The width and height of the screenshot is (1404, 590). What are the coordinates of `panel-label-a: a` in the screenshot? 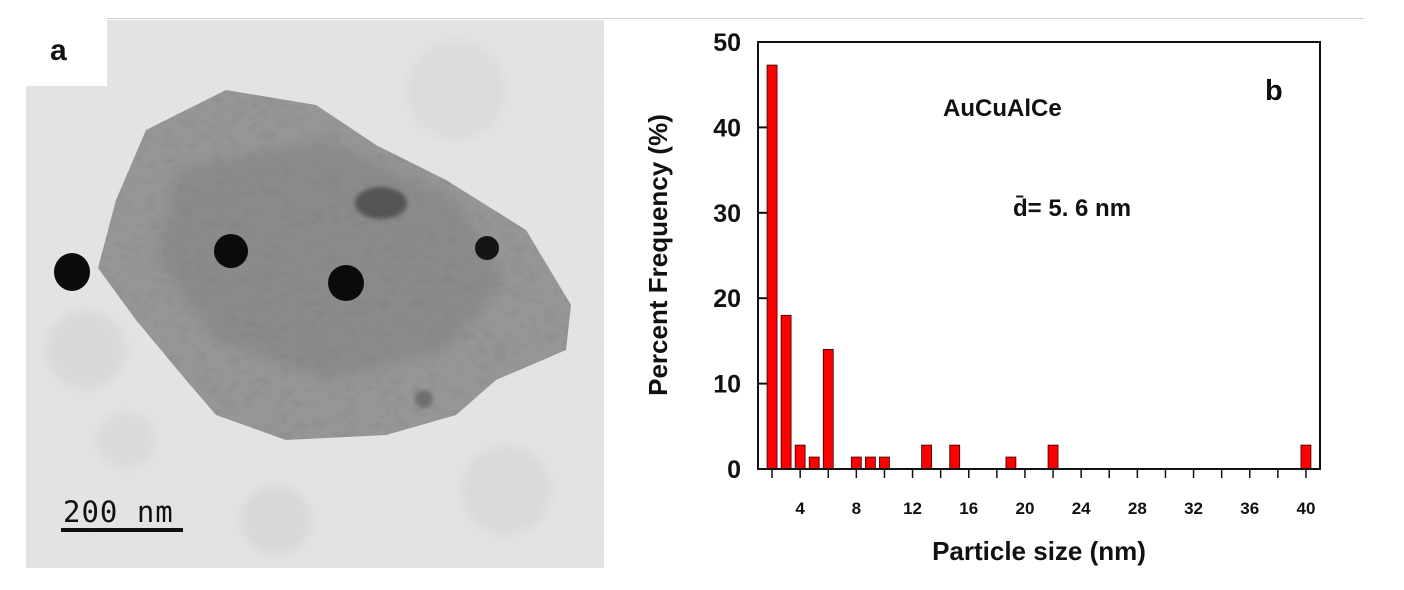 It's located at (58, 50).